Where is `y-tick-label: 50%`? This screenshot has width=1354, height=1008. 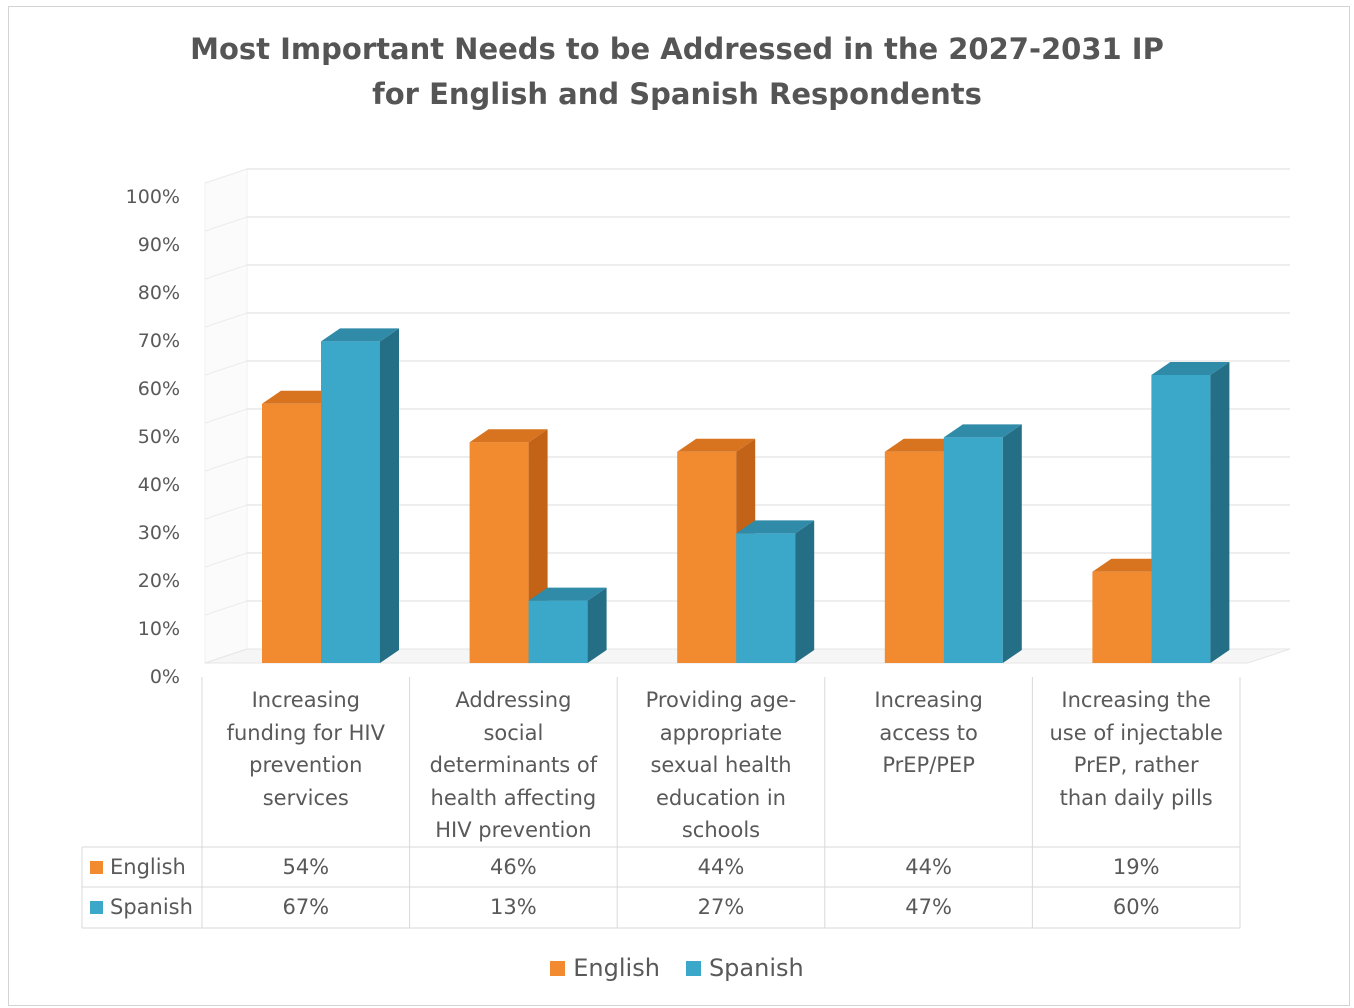 y-tick-label: 50% is located at coordinates (159, 437).